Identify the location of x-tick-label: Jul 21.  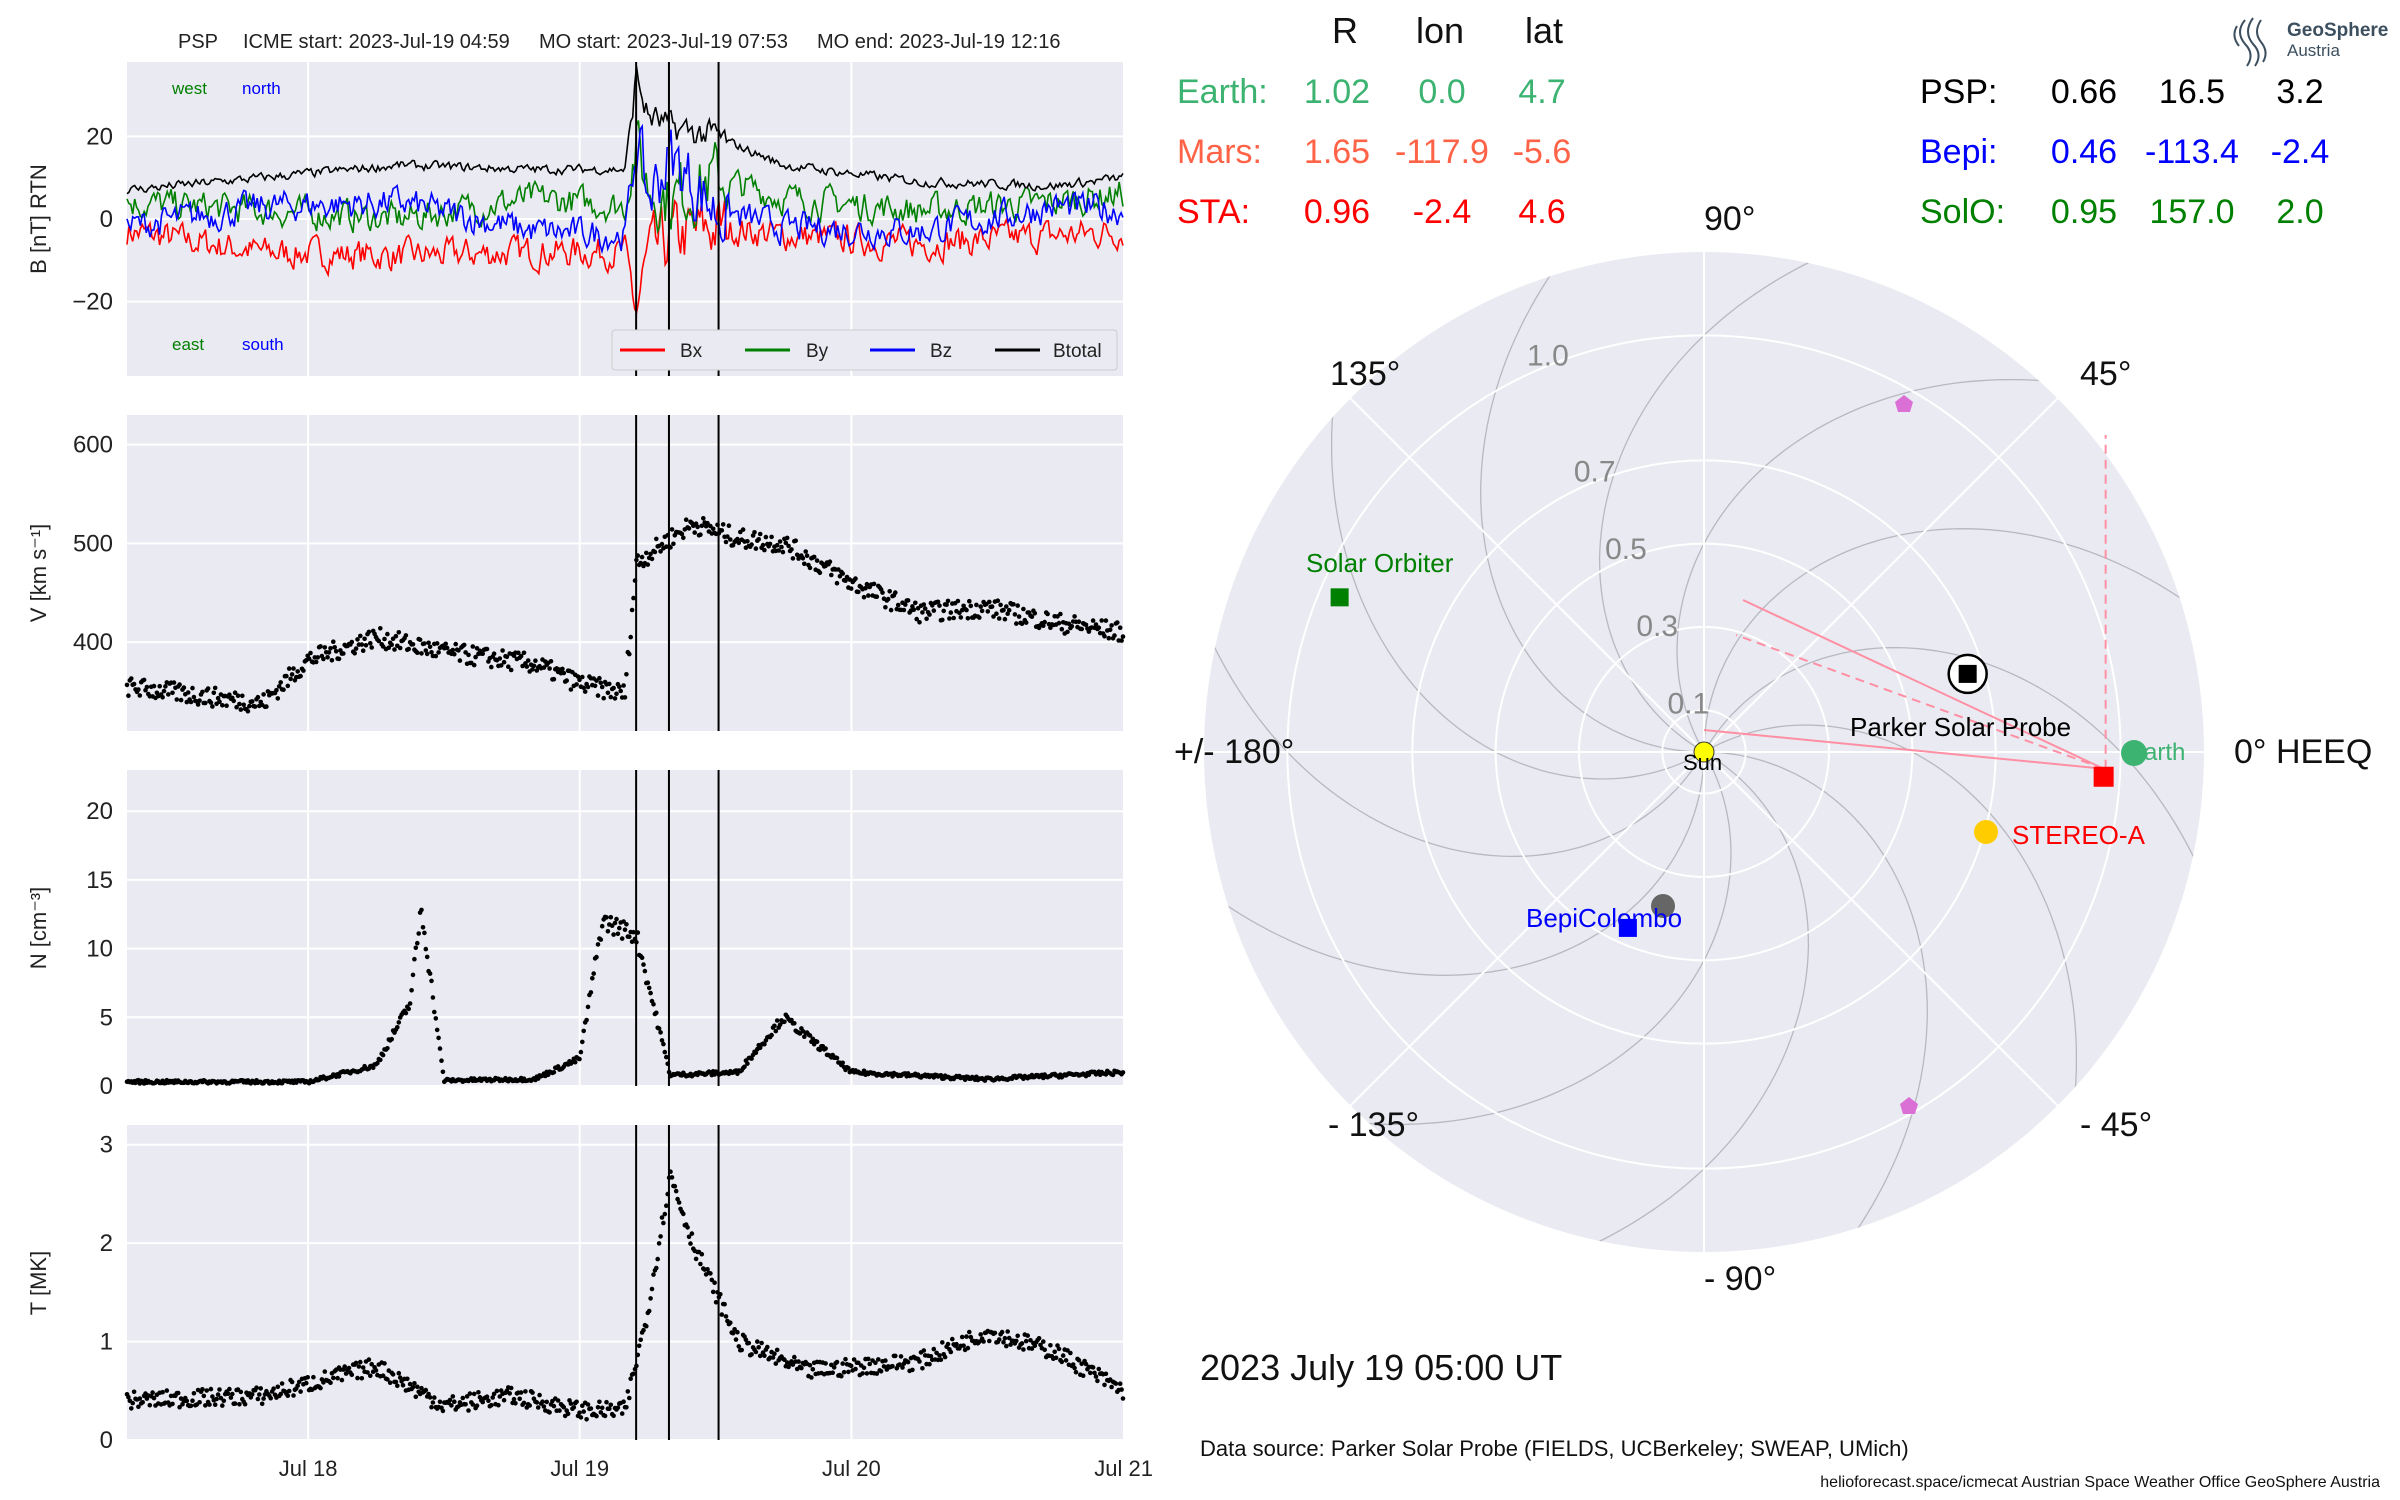
(1123, 1468).